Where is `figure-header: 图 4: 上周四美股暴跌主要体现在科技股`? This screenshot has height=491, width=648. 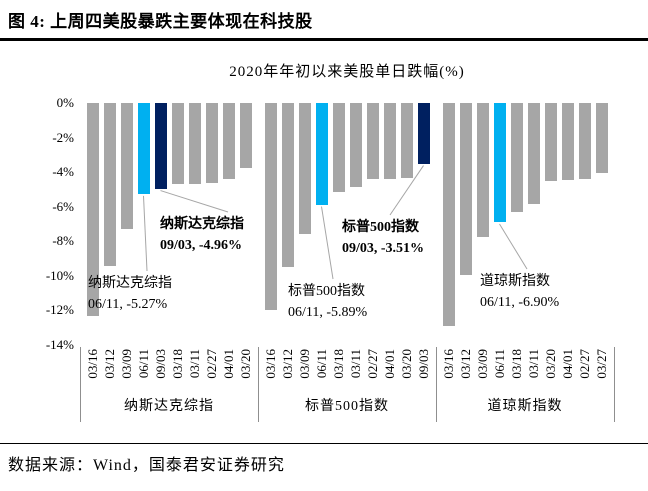
figure-header: 图 4: 上周四美股暴跌主要体现在科技股 is located at coordinates (160, 19).